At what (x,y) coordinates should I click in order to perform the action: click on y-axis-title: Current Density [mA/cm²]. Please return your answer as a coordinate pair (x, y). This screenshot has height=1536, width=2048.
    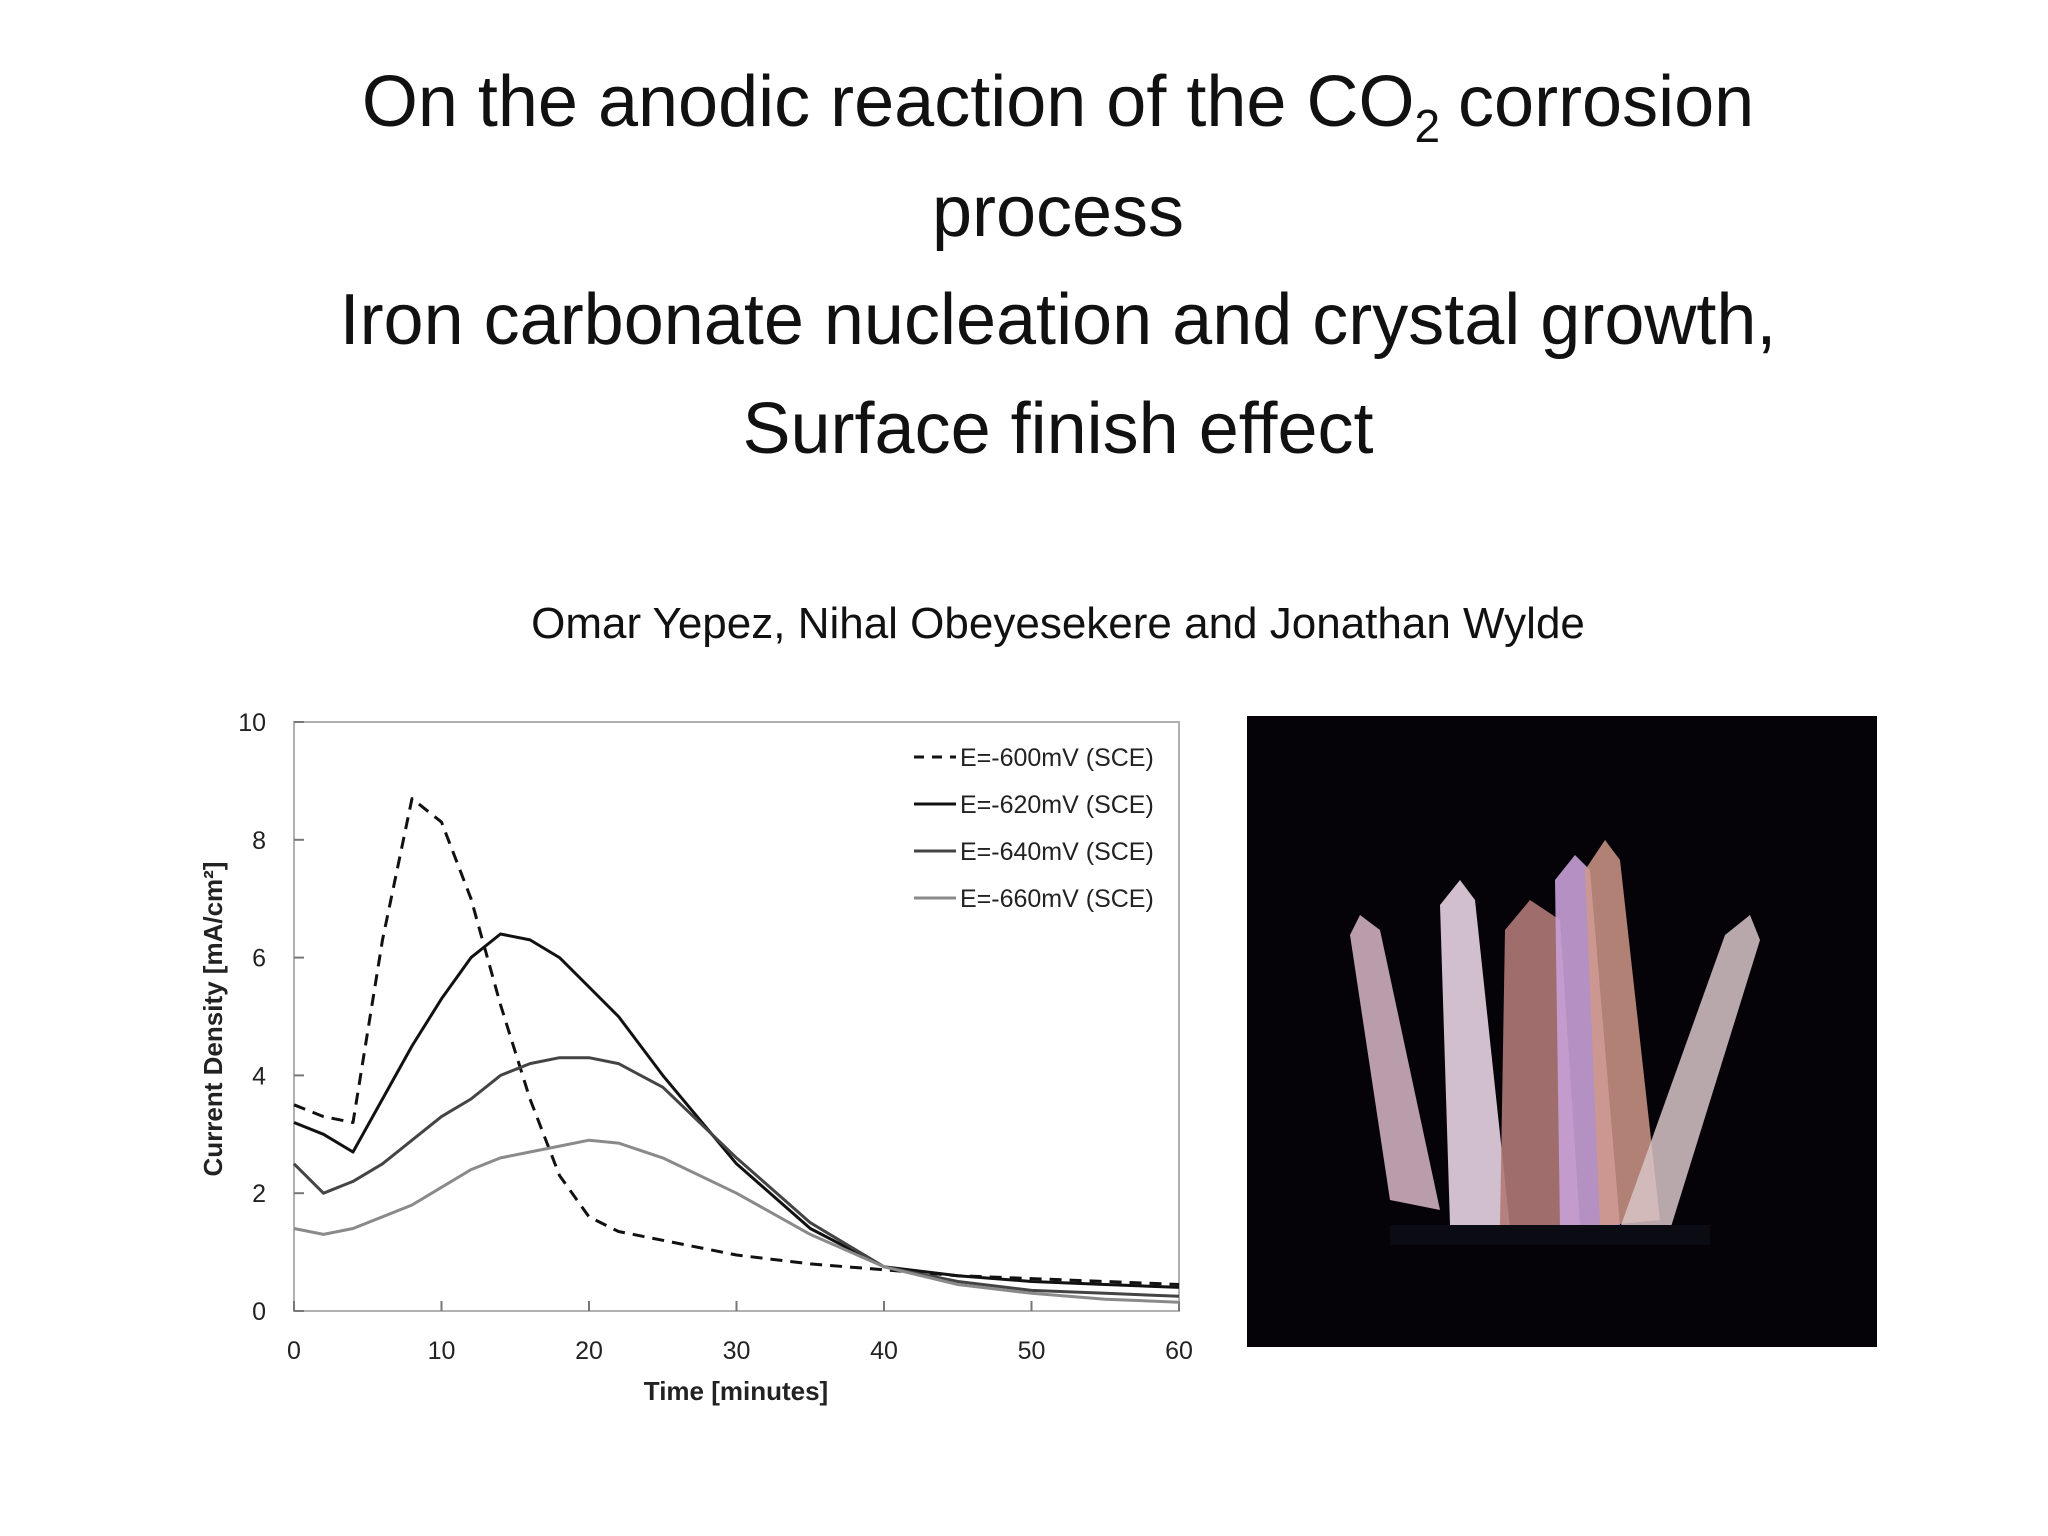
    Looking at the image, I should click on (213, 1019).